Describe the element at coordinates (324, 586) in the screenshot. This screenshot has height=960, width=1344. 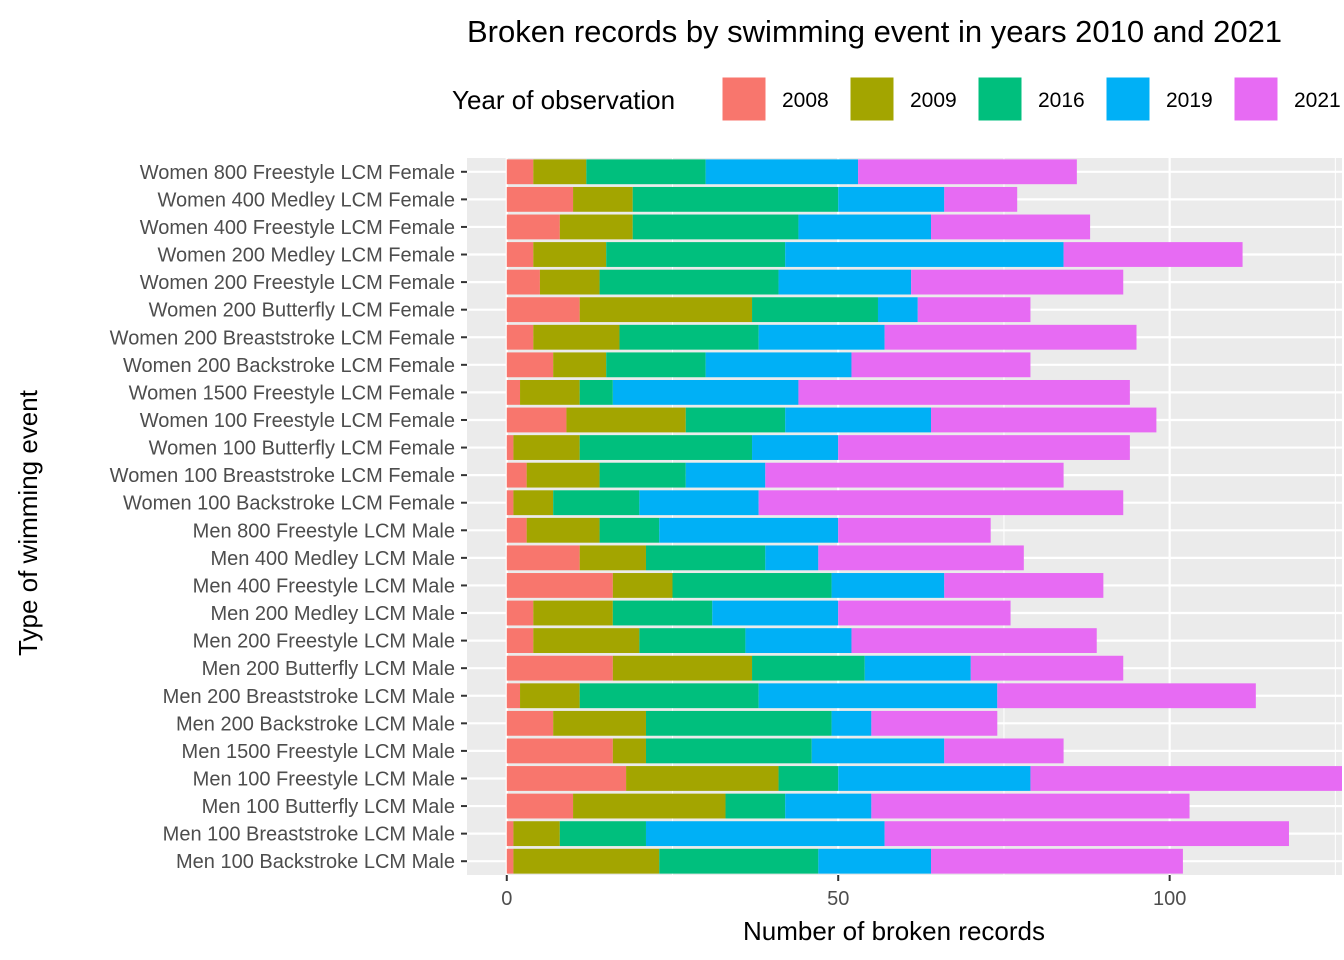
I see `y-tick-label: Men 400 Freestyle LCM Male` at that location.